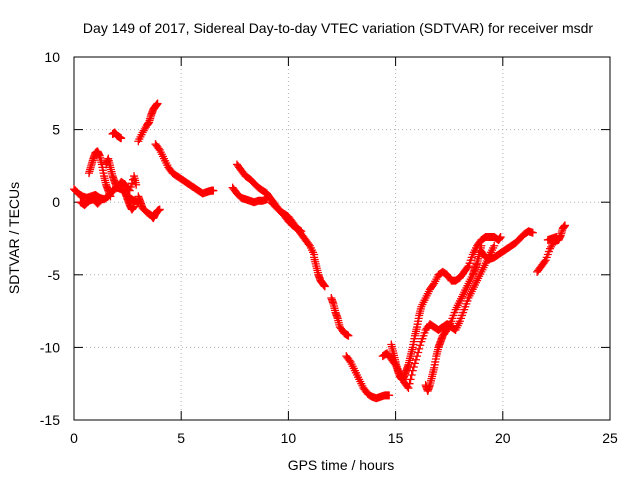 The image size is (640, 480). What do you see at coordinates (148, 122) in the screenshot?
I see `series-seg8` at bounding box center [148, 122].